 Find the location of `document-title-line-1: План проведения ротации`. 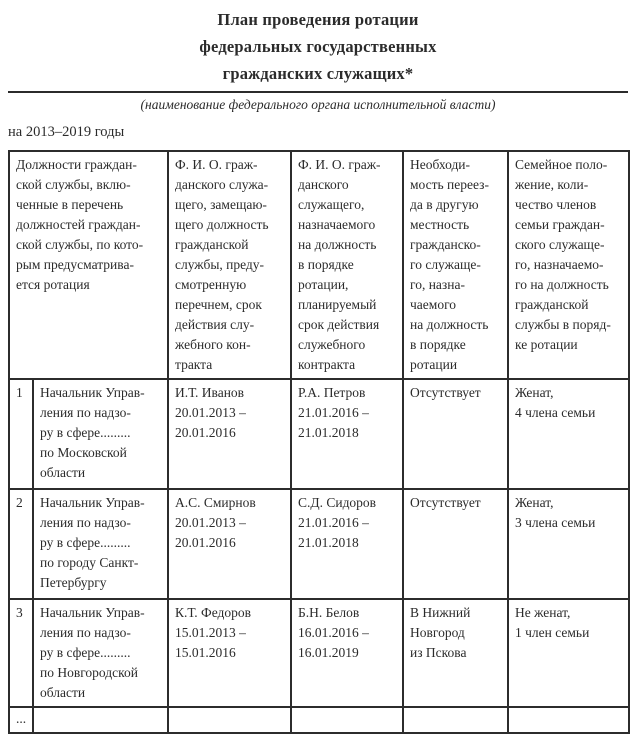

document-title-line-1: План проведения ротации is located at coordinates (318, 19).